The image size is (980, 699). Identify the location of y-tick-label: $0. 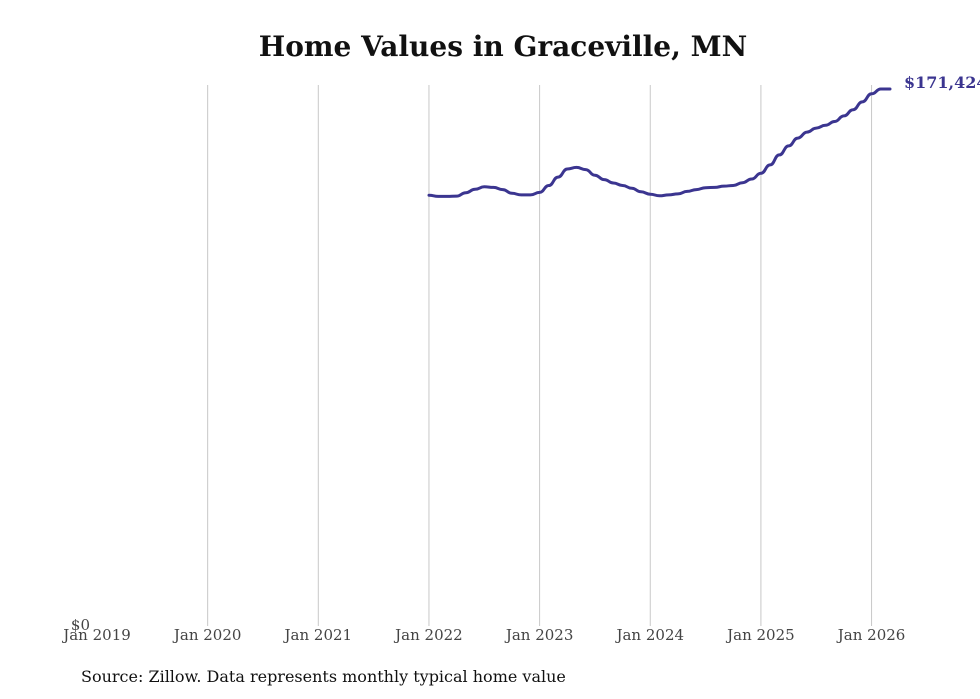
(80, 625).